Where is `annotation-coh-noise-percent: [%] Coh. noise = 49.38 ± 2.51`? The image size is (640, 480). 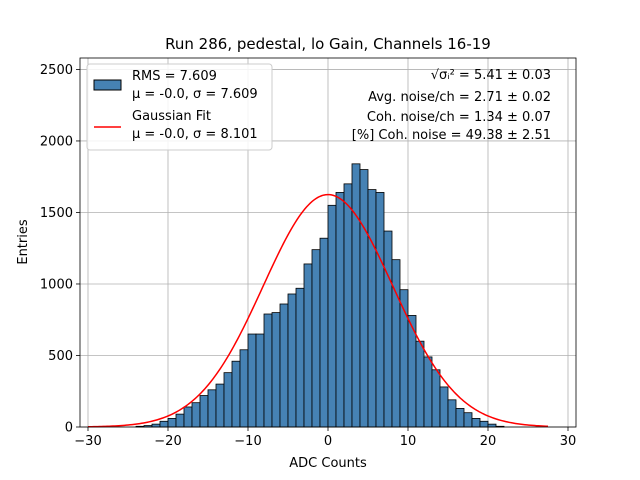 annotation-coh-noise-percent: [%] Coh. noise = 49.38 ± 2.51 is located at coordinates (451, 135).